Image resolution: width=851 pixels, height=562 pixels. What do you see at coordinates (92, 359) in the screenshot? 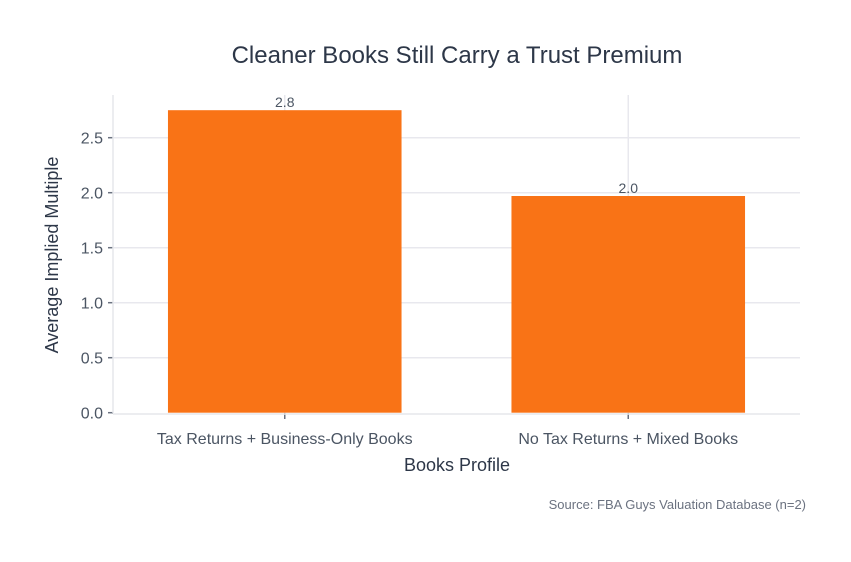
I see `y-tick-label: 0.5` at bounding box center [92, 359].